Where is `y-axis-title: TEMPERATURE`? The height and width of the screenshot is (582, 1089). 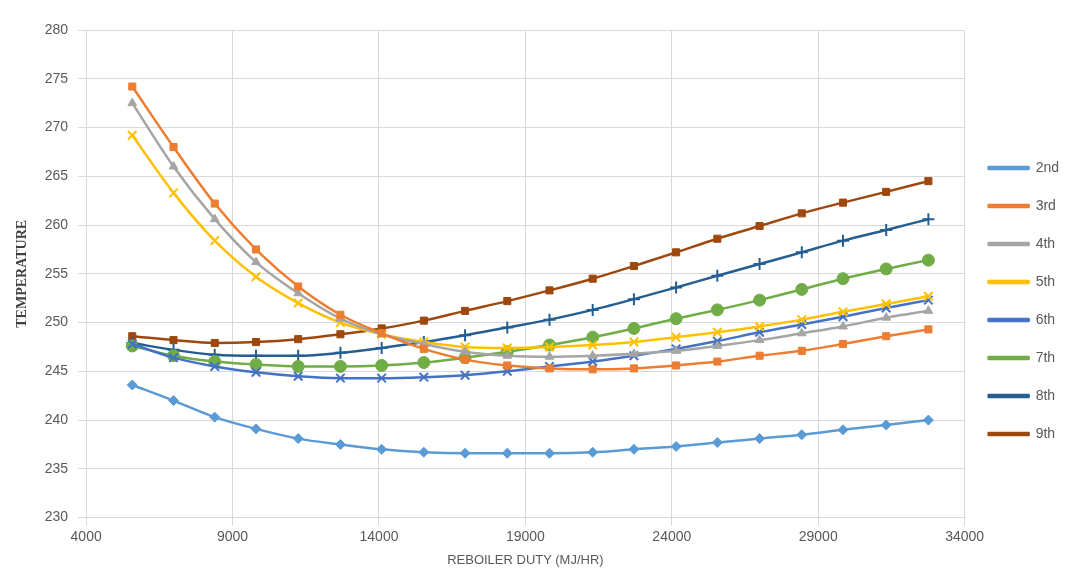 y-axis-title: TEMPERATURE is located at coordinates (22, 273).